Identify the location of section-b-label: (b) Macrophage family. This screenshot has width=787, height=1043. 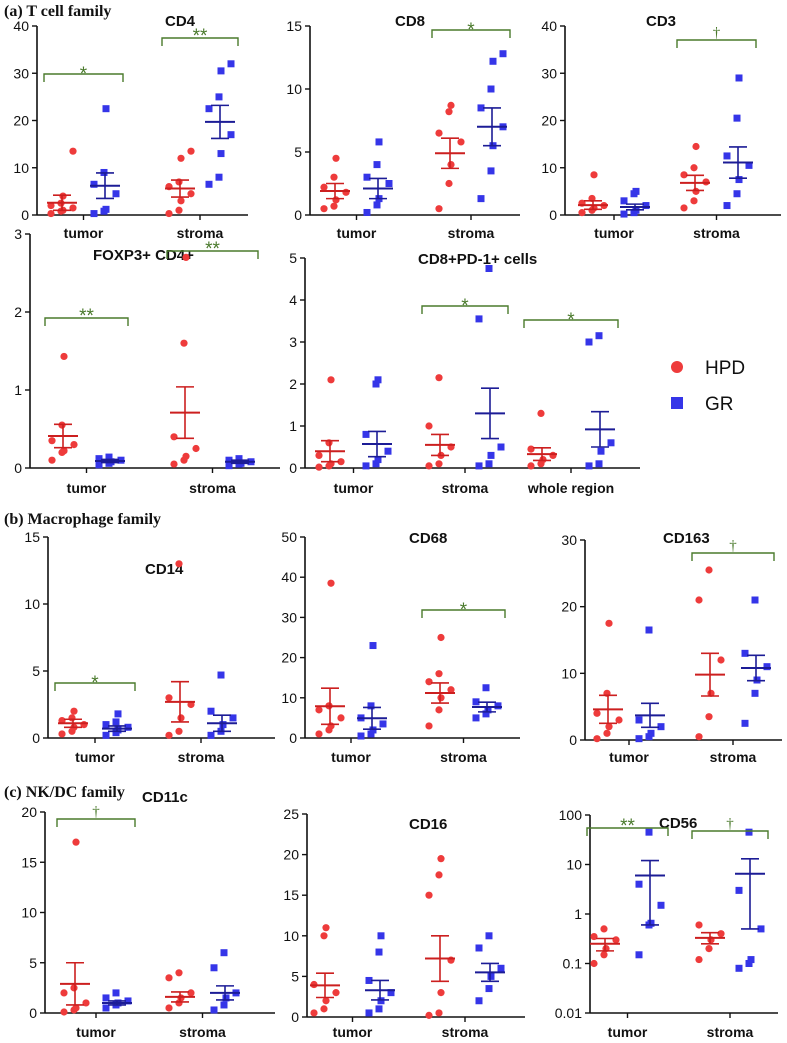
(82, 519).